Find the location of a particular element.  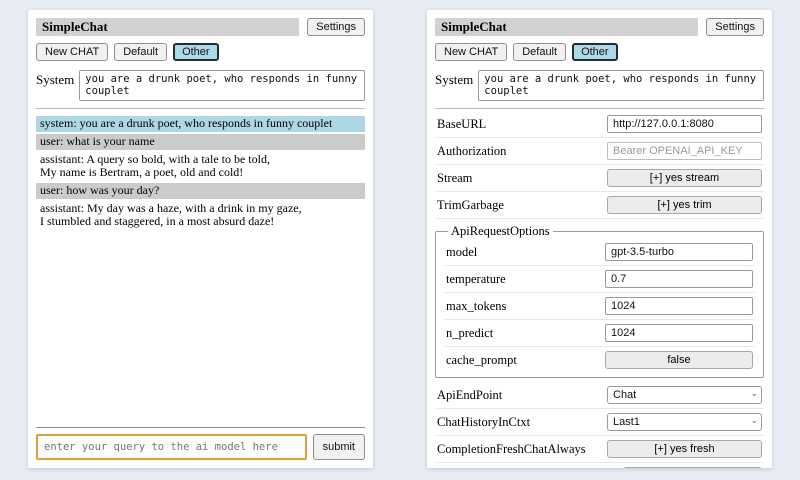

n-predict-input is located at coordinates (679, 333).